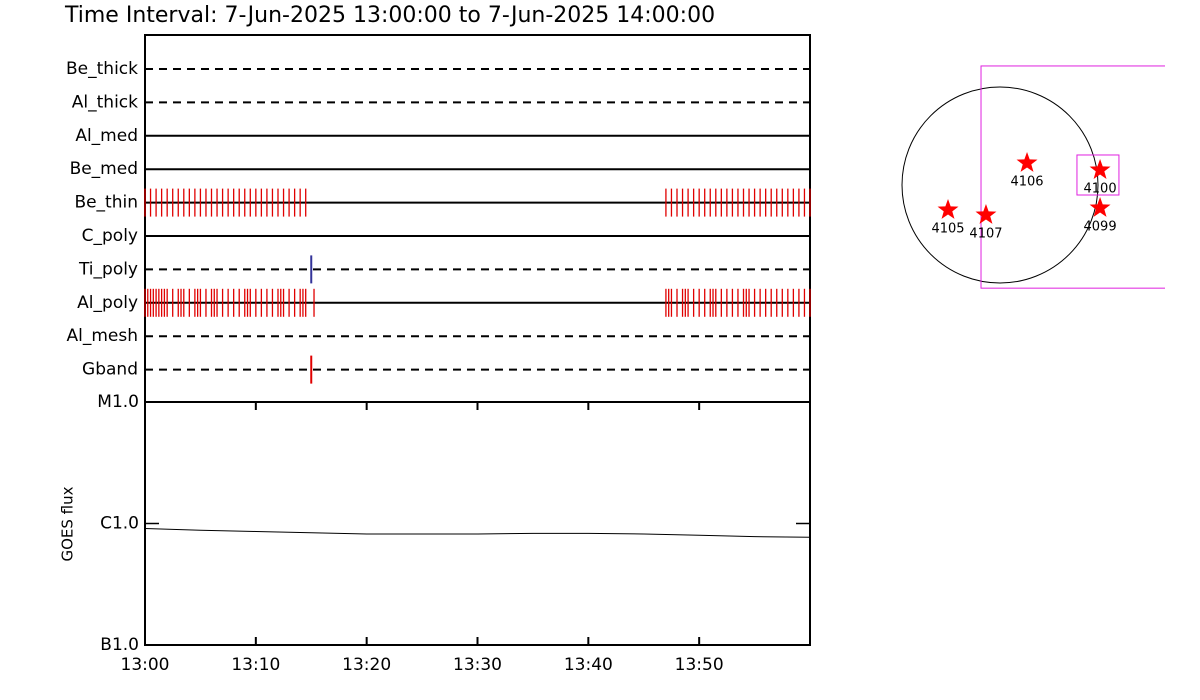  I want to click on x-tick-label: 13:10, so click(255, 665).